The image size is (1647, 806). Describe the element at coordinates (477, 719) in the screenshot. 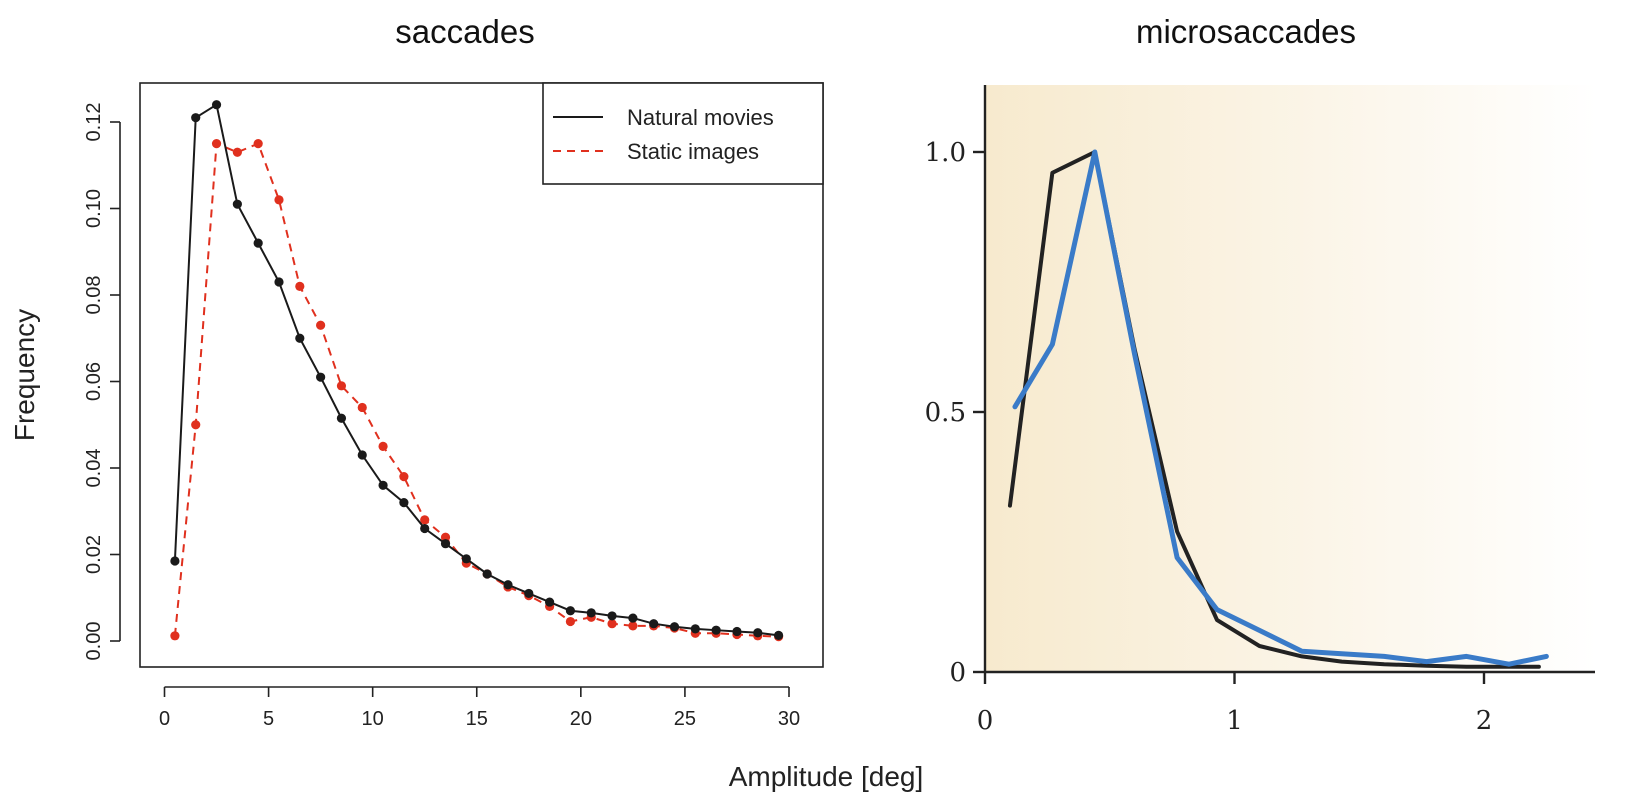

I see `saccades-x-tick-label: 15` at that location.